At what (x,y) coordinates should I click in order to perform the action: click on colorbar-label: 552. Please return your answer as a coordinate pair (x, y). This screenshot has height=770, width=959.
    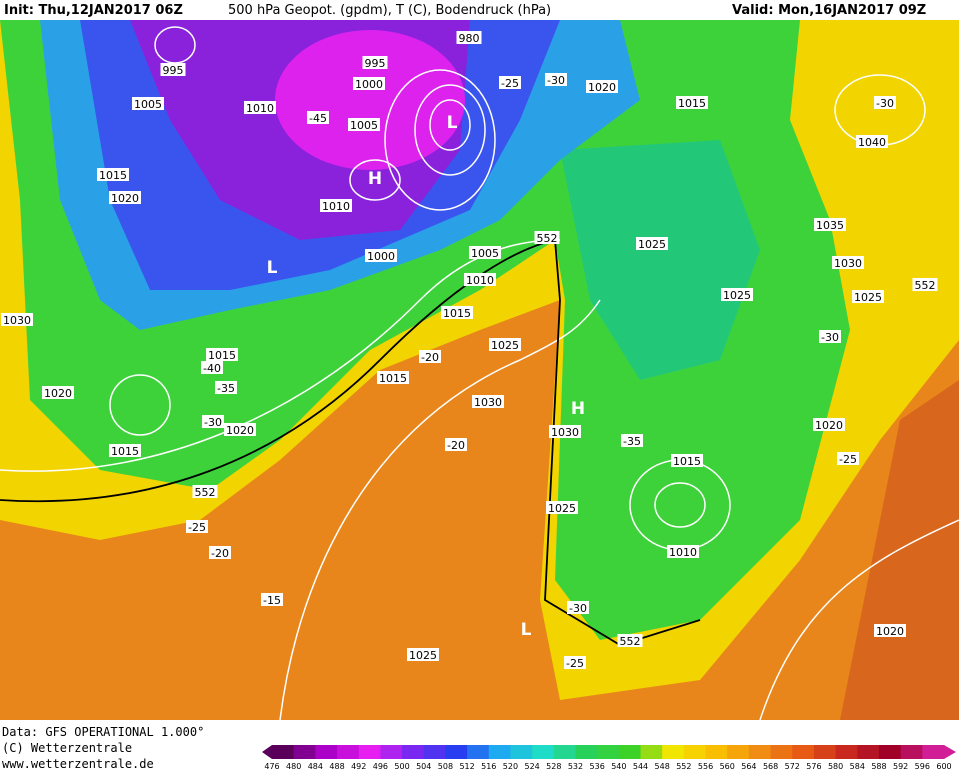
    Looking at the image, I should click on (683, 766).